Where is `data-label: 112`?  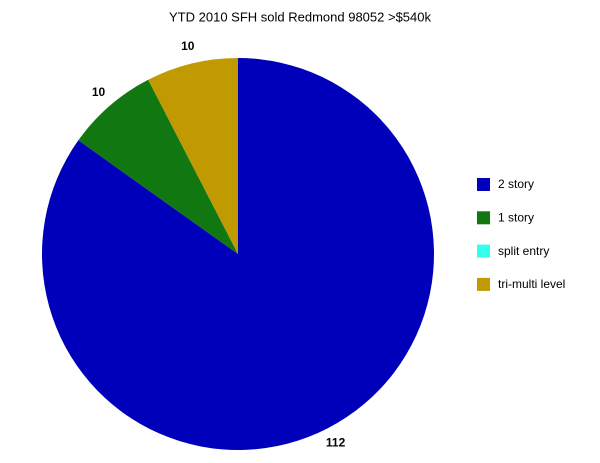
data-label: 112 is located at coordinates (336, 442).